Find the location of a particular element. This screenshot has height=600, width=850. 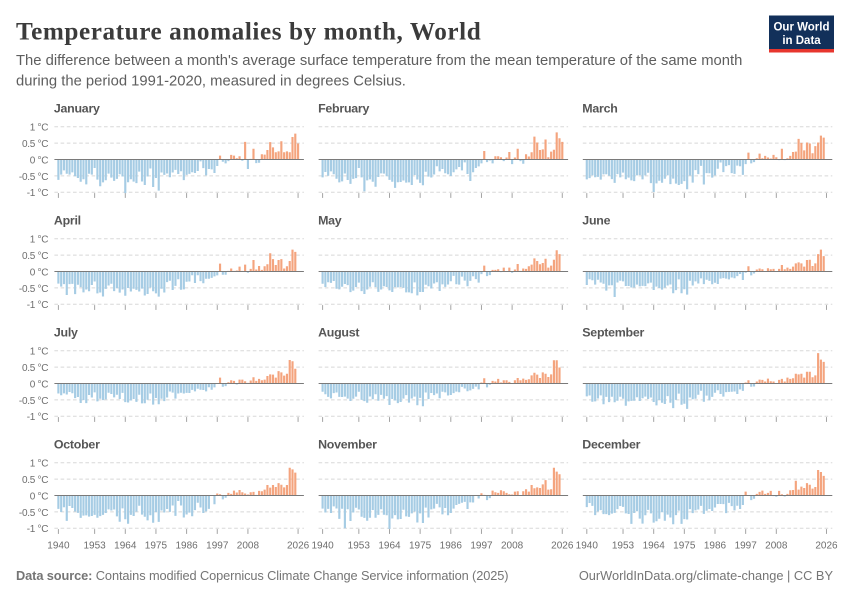

svg-text: May is located at coordinates (330, 221).